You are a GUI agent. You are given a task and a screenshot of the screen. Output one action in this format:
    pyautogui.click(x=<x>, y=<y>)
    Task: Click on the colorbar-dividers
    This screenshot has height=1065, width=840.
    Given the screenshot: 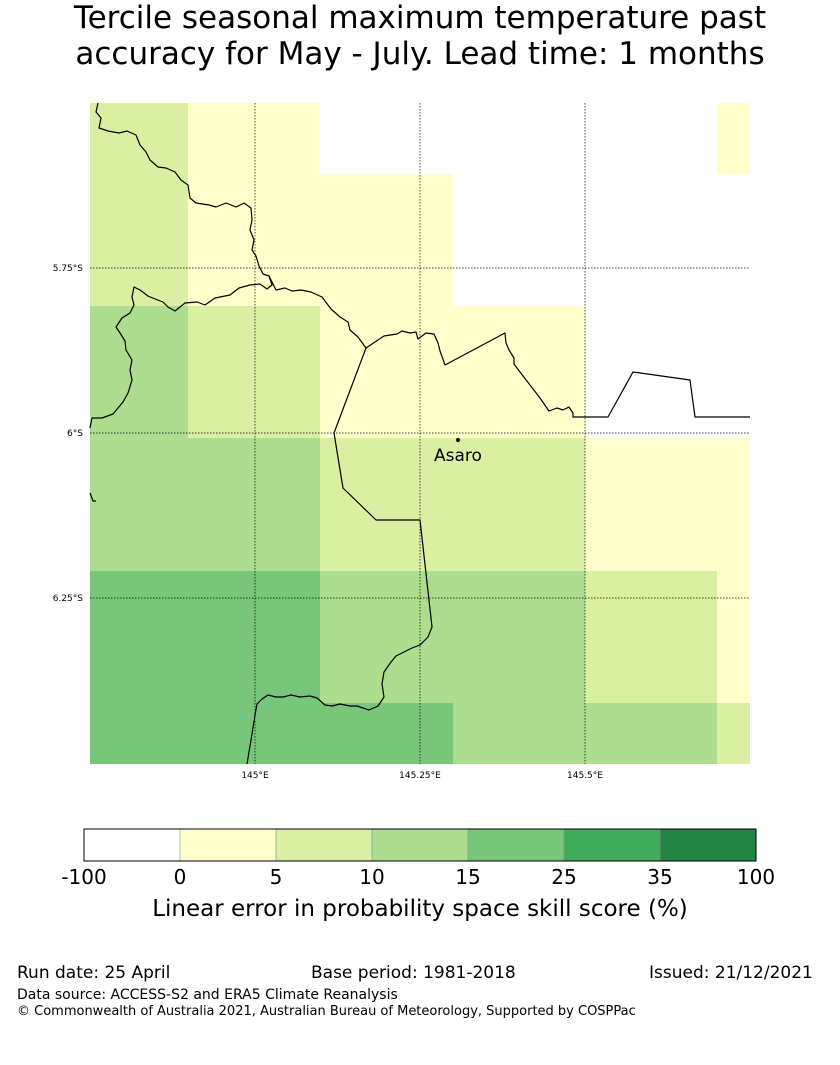 What is the action you would take?
    pyautogui.click(x=420, y=845)
    